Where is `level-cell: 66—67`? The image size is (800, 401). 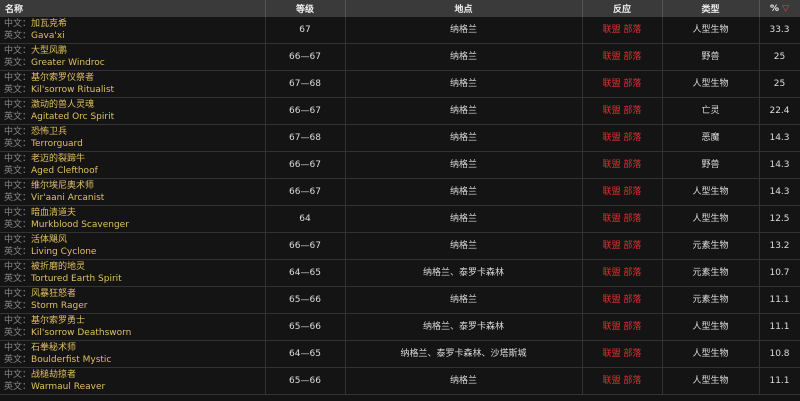
level-cell: 66—67 is located at coordinates (305, 165).